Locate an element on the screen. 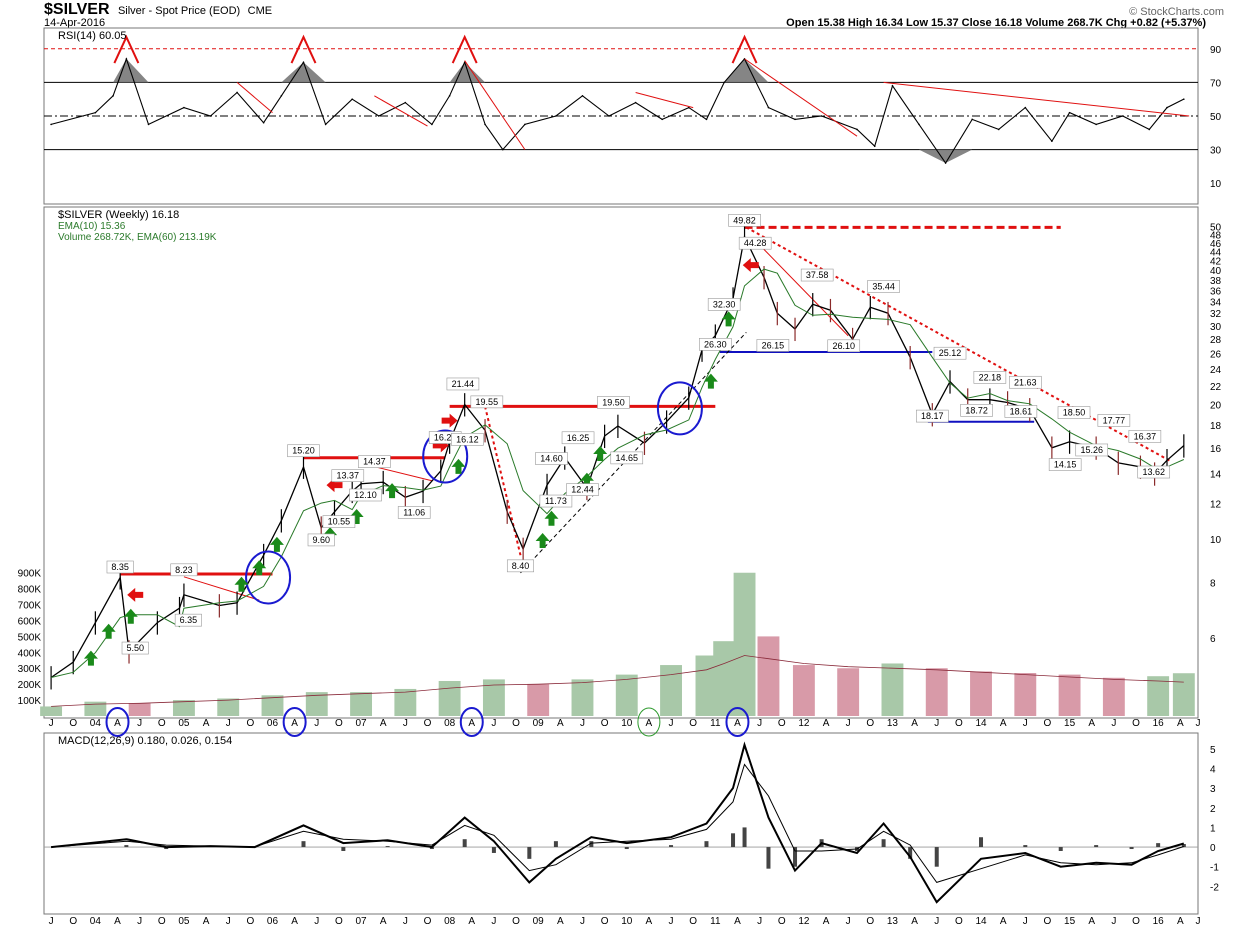 The width and height of the screenshot is (1240, 928). price-x-tick-label: 16 is located at coordinates (1159, 723).